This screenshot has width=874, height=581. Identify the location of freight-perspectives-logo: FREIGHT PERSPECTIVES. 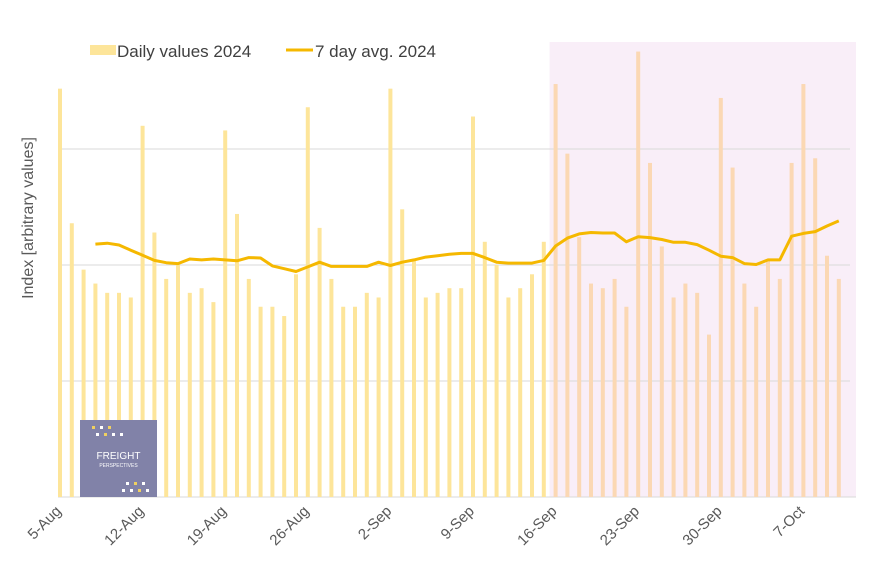
(118, 458).